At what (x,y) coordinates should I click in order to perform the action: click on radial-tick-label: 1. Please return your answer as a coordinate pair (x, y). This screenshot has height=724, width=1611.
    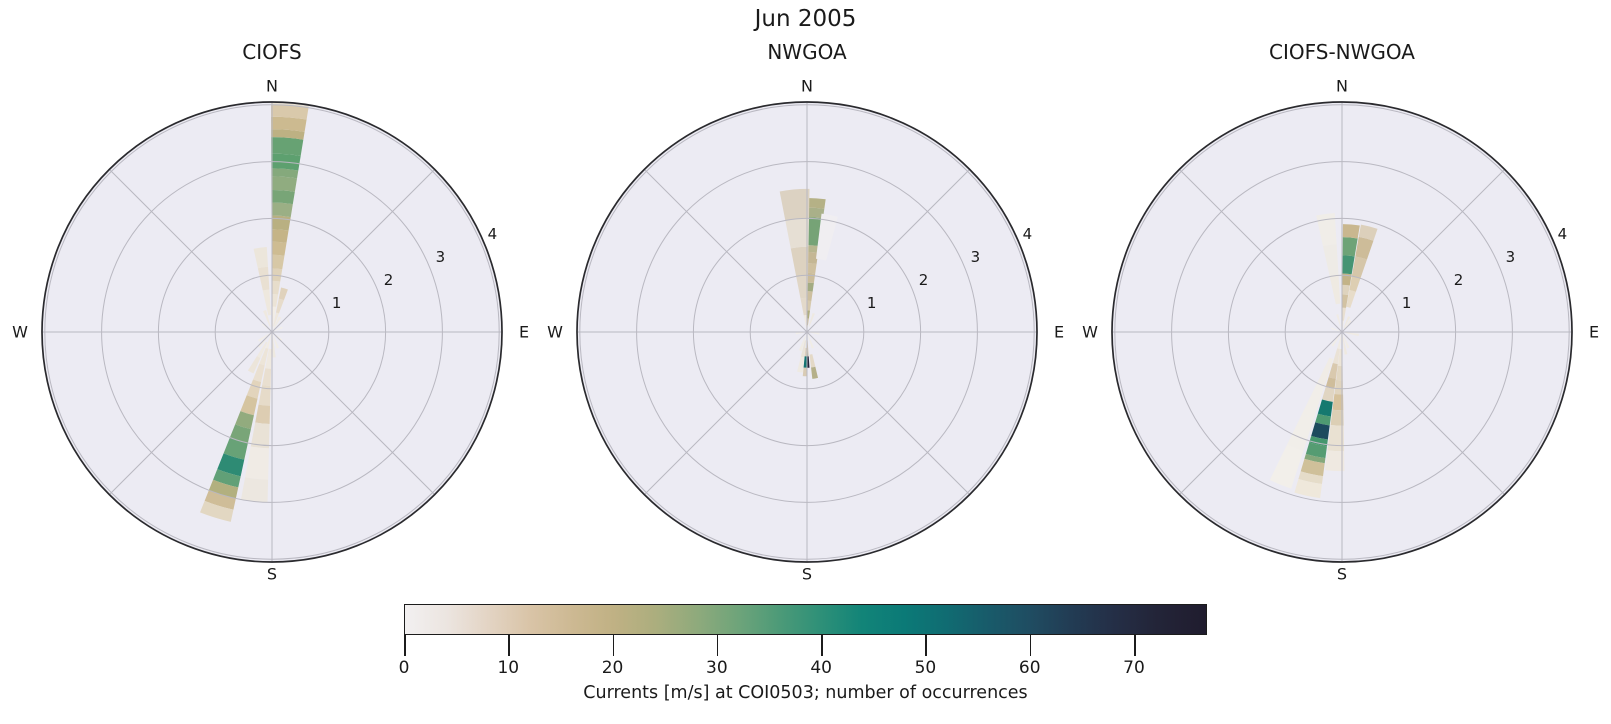
    Looking at the image, I should click on (1407, 303).